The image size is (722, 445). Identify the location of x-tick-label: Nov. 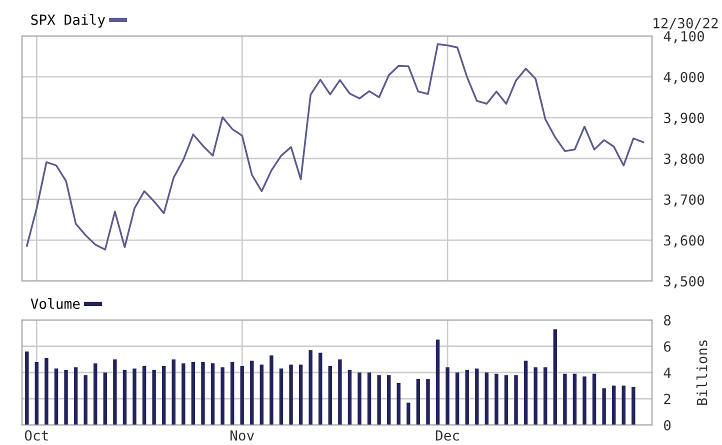
(242, 435).